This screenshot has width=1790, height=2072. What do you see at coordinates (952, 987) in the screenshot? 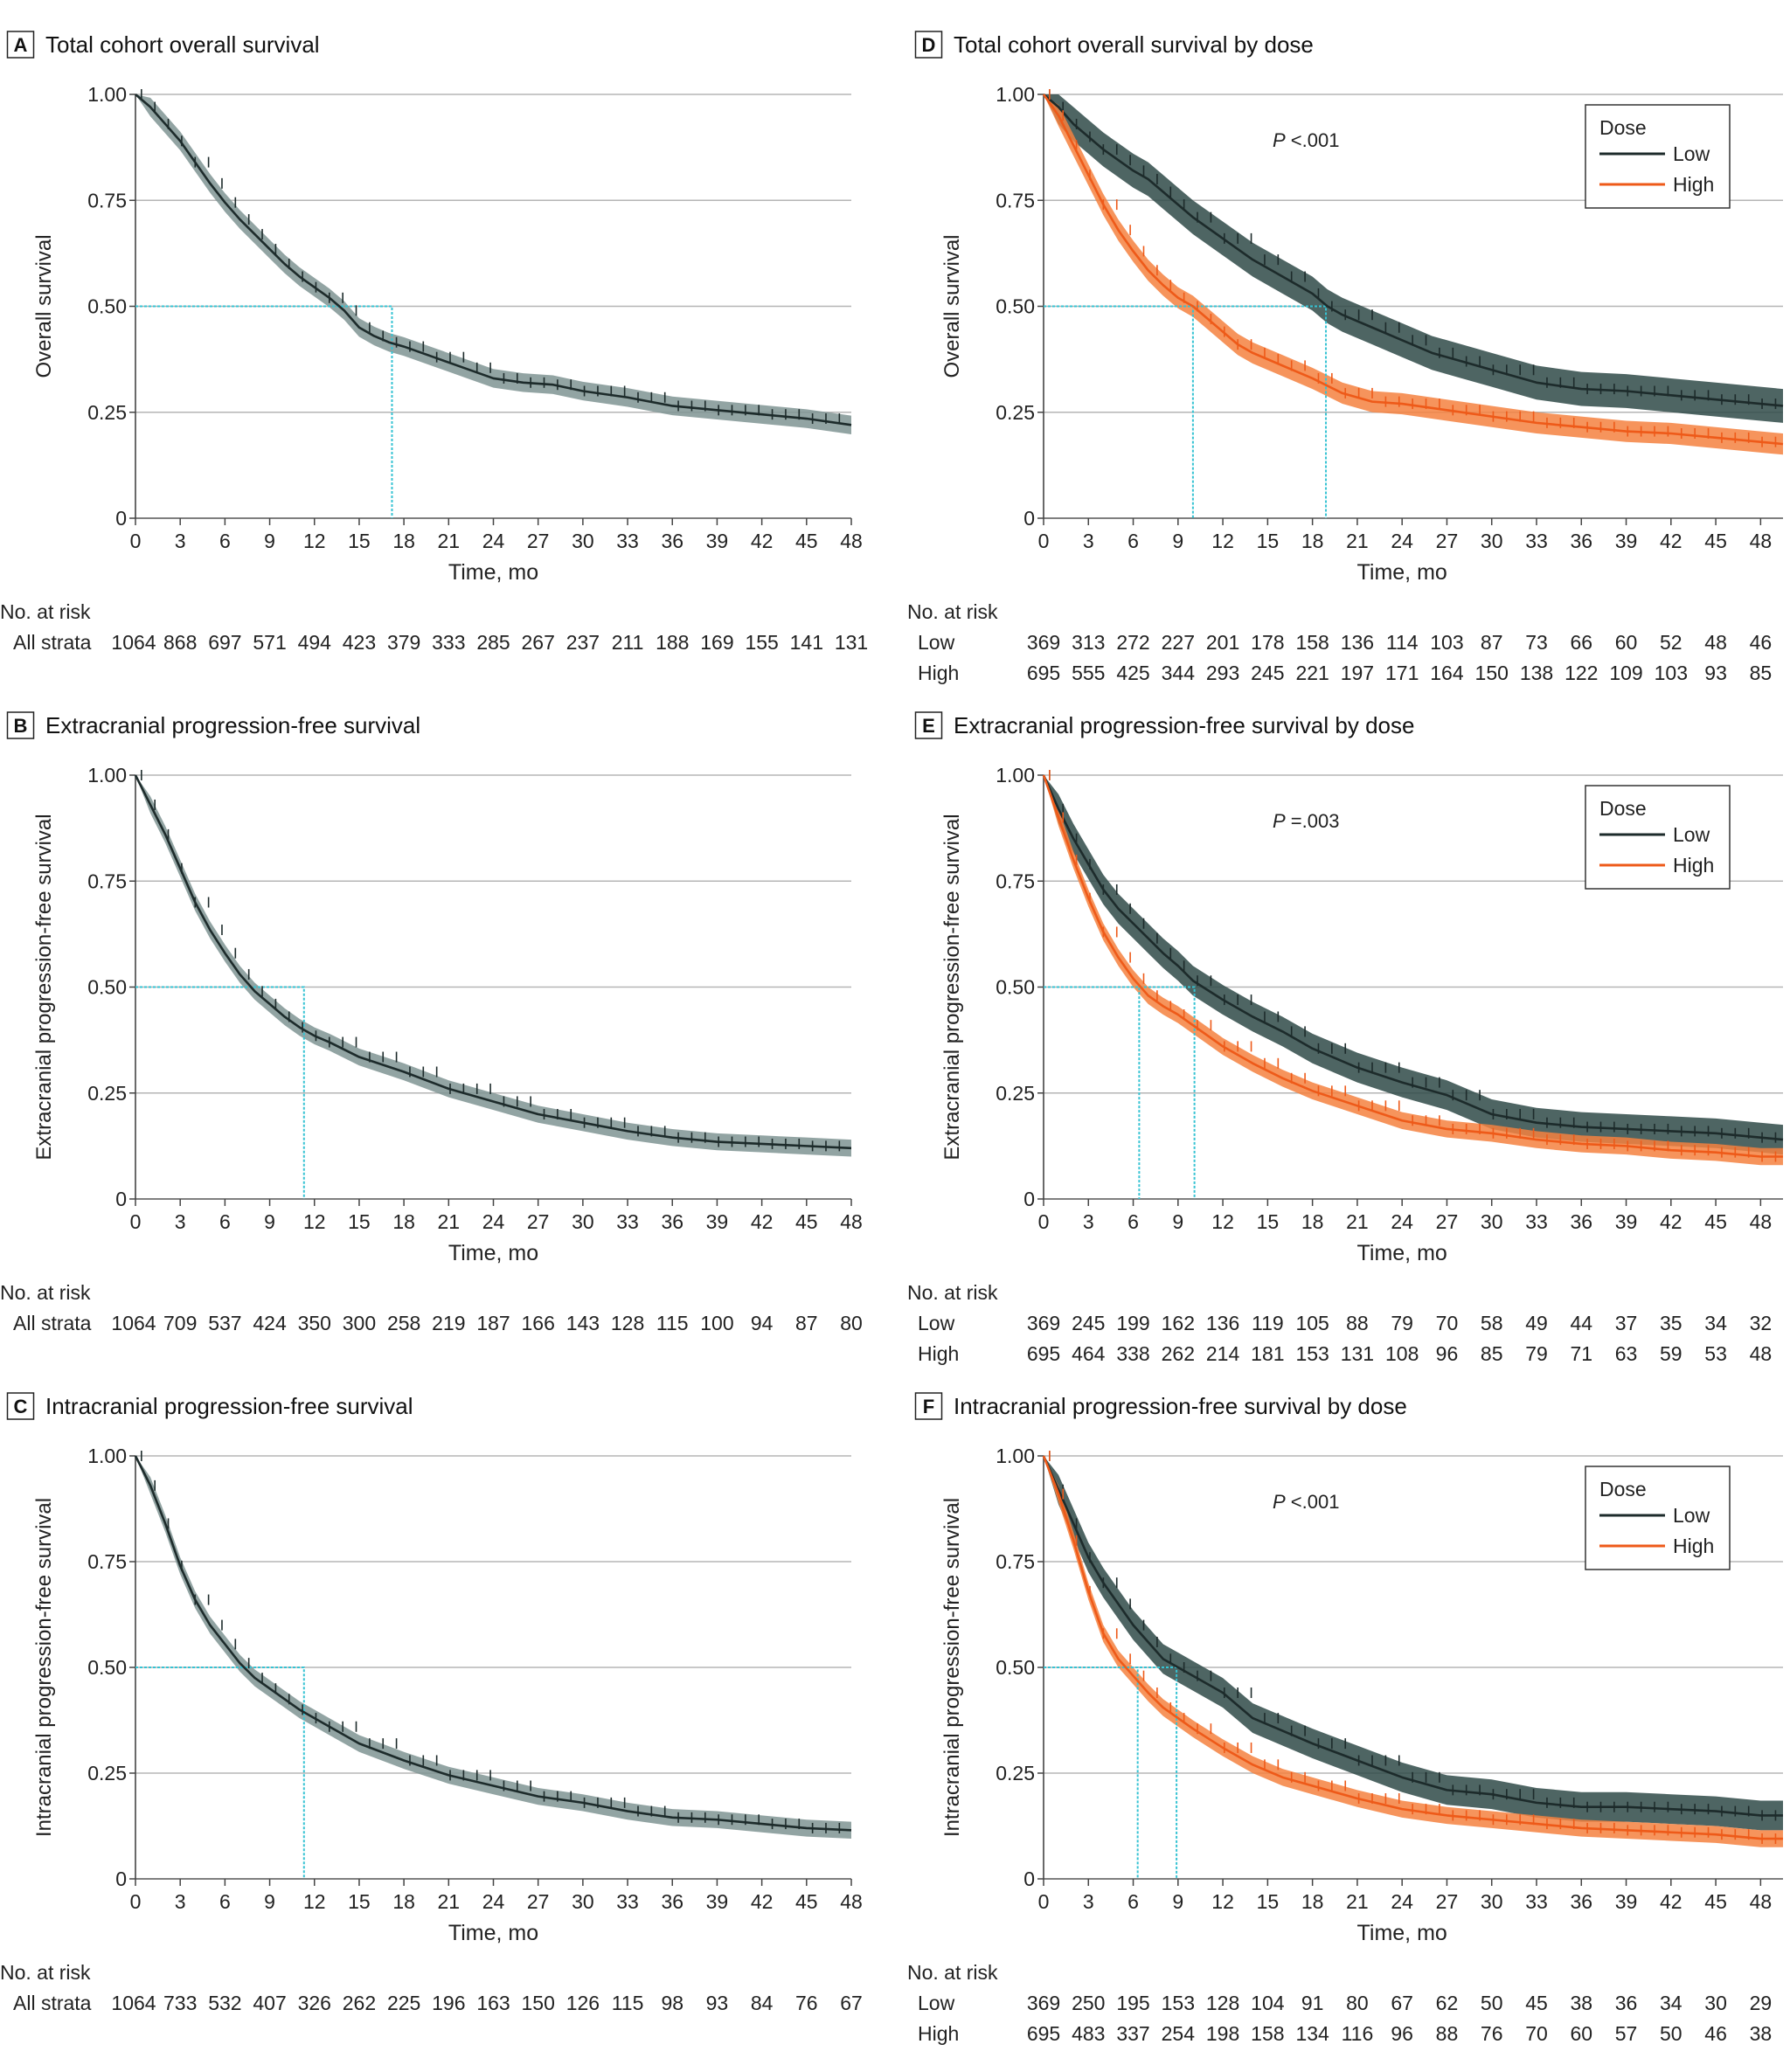
I see `y-axis-label: Extracranial progression-free survival` at bounding box center [952, 987].